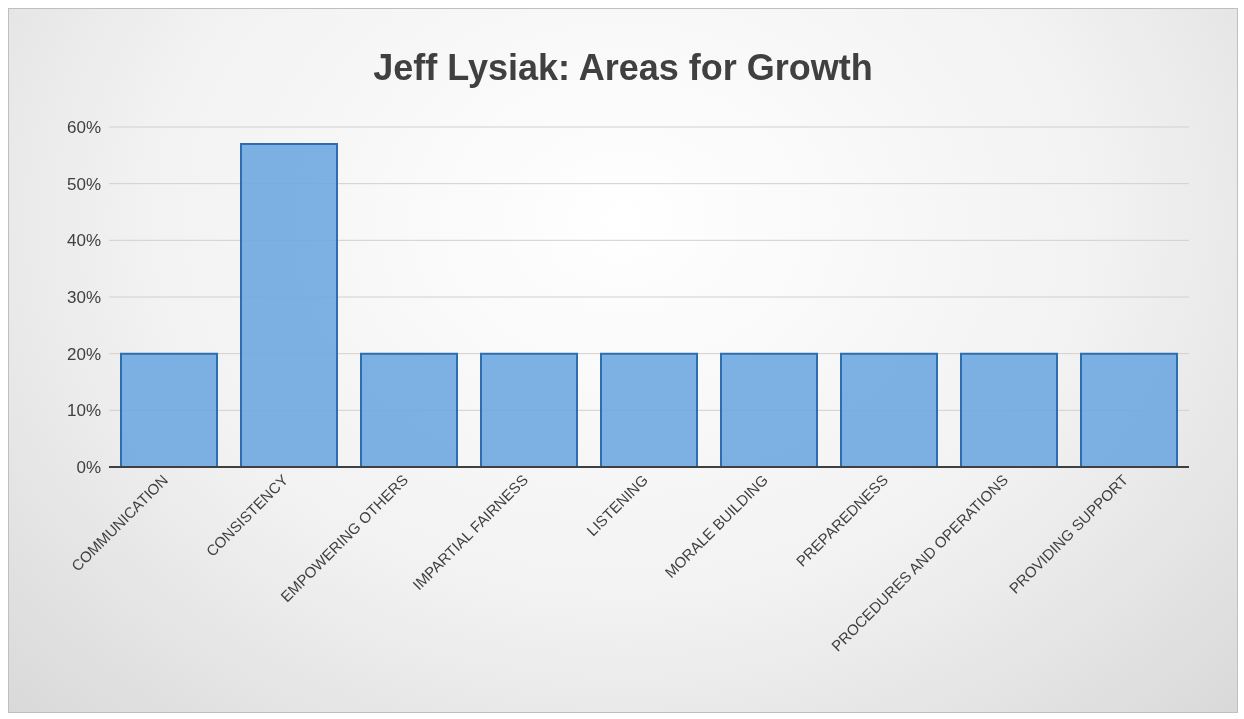 This screenshot has width=1244, height=719. Describe the element at coordinates (83, 411) in the screenshot. I see `y-tick-label: 10%` at that location.